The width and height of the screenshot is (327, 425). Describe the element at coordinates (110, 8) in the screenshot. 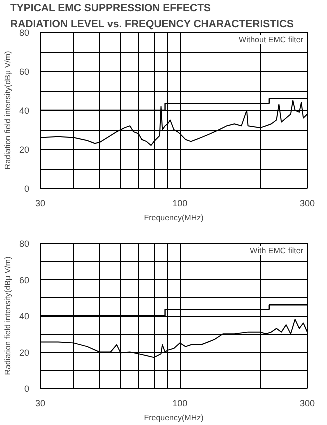

I see `chart-title: TYPICAL EMC SUPPRESSION EFFECTS` at that location.